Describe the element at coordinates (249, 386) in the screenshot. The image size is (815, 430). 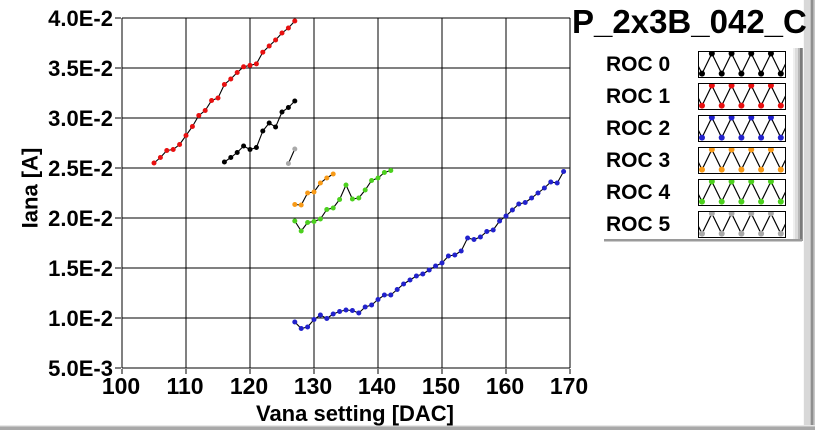
I see `svg-text: 120` at that location.